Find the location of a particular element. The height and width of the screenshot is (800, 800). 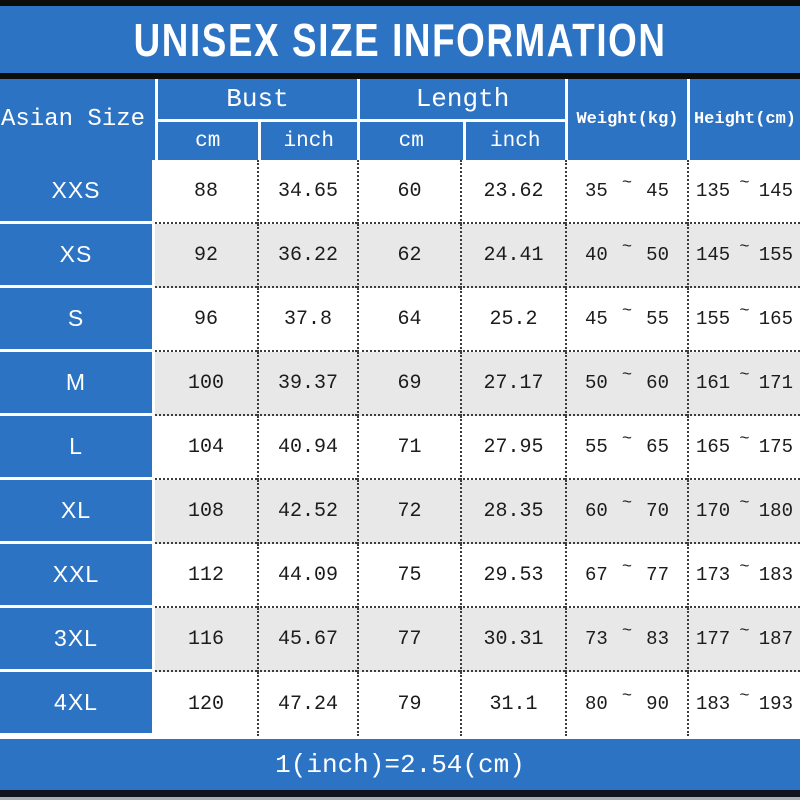

weight-max: 55 is located at coordinates (657, 319).